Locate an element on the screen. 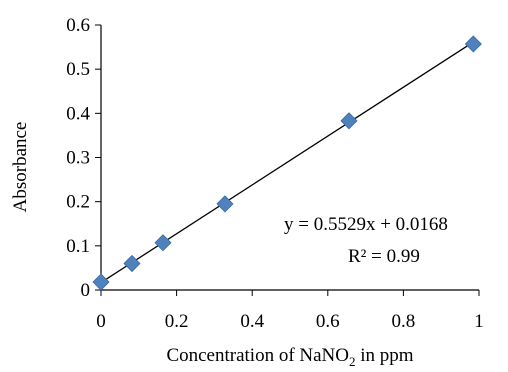  y-tick-label: 0 is located at coordinates (86, 290).